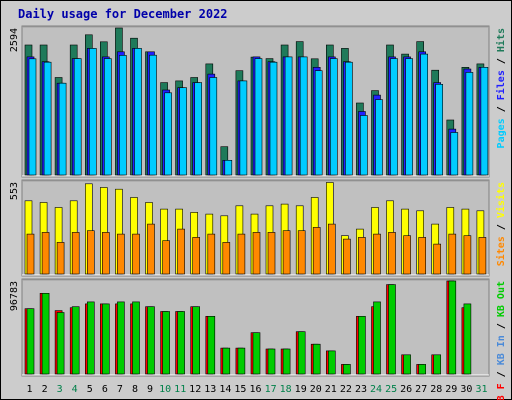 This screenshot has height=400, width=512. I want to click on x-tick-label: 4, so click(75, 389).